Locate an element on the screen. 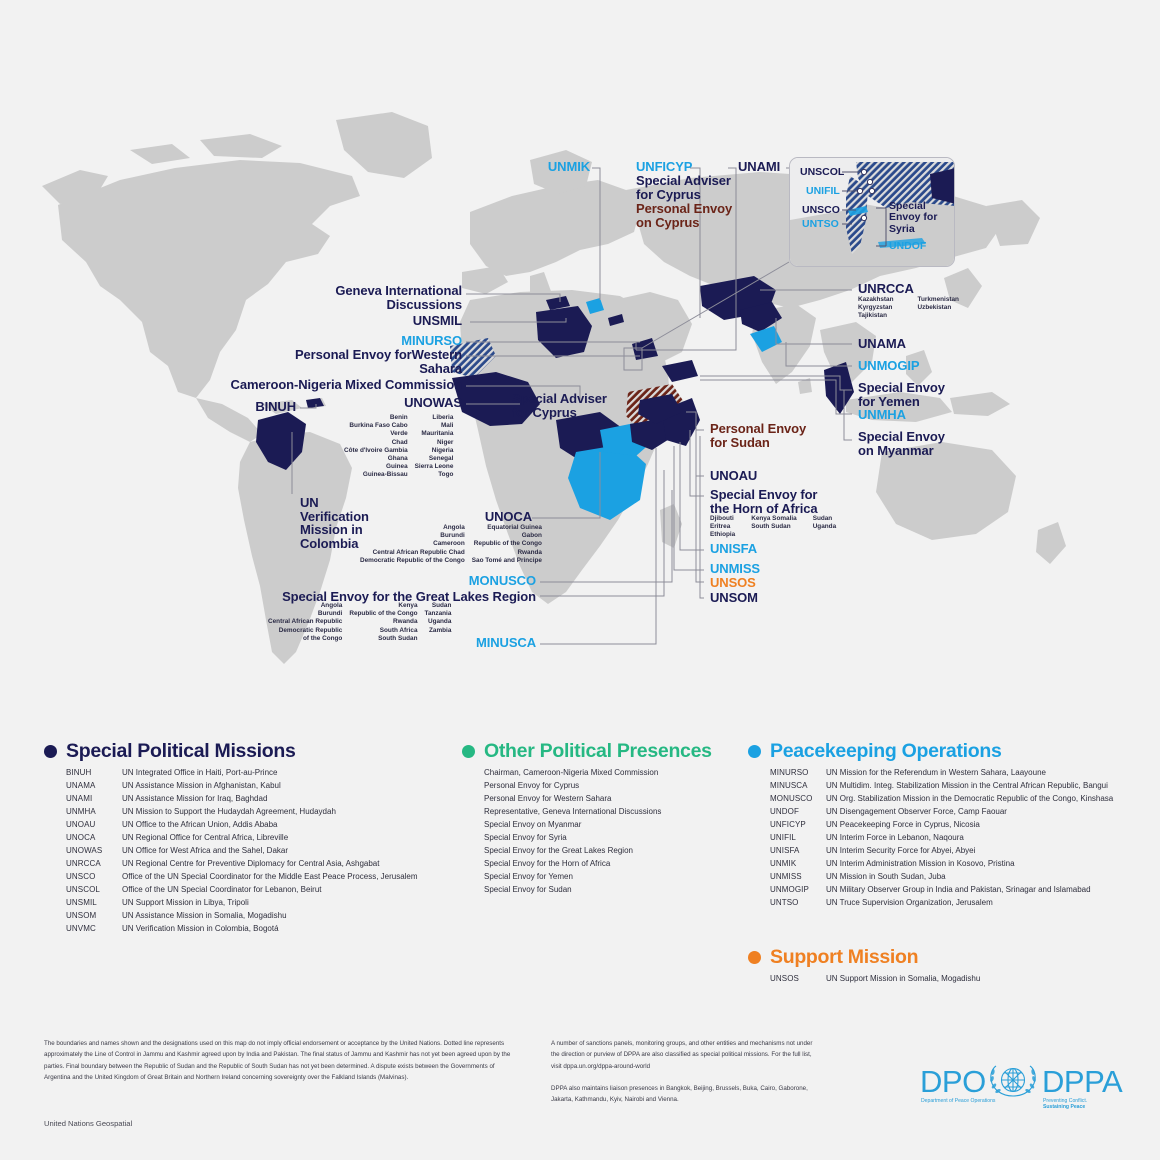 The image size is (1160, 1160). legend-row: Special Envoy on Myanmar is located at coordinates (618, 824).